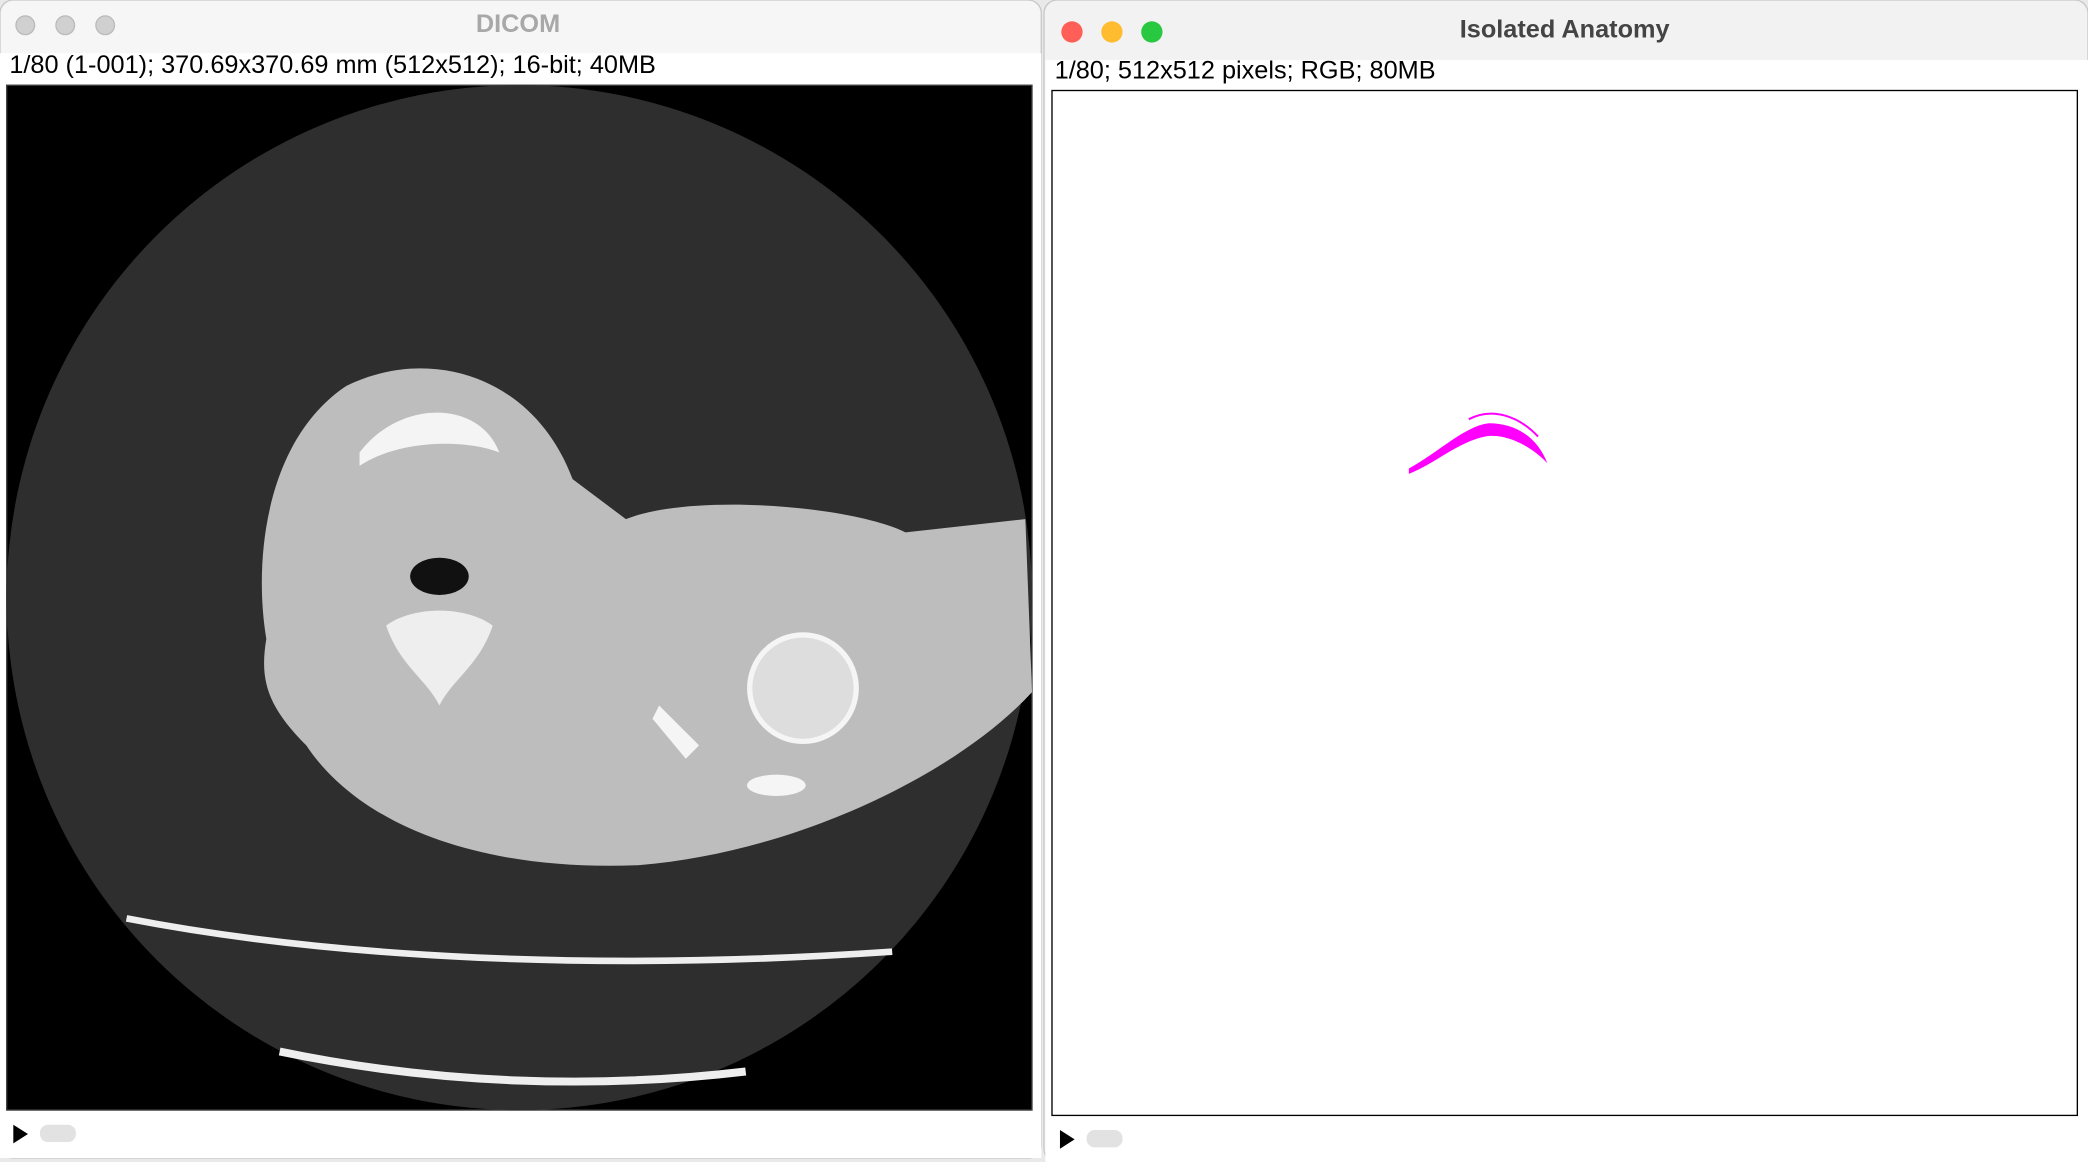  What do you see at coordinates (803, 688) in the screenshot?
I see `humerus` at bounding box center [803, 688].